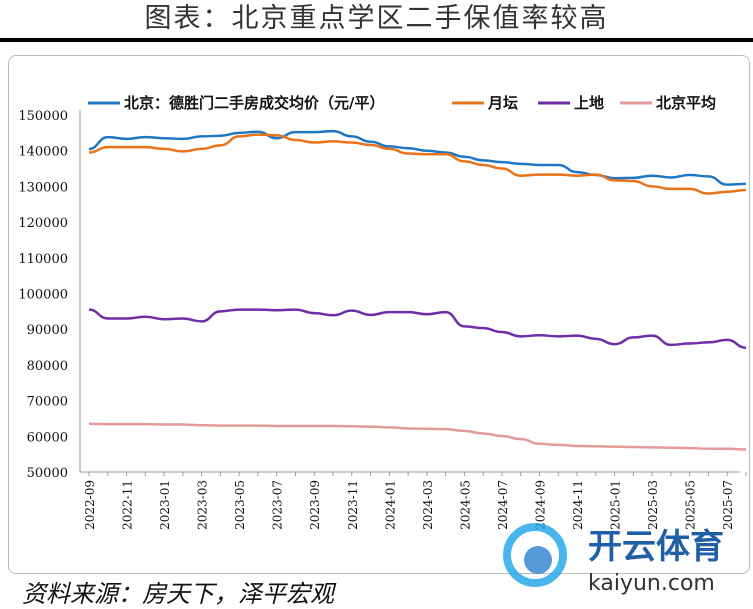 The width and height of the screenshot is (753, 609). I want to click on x-tick-label: 2023-01, so click(165, 505).